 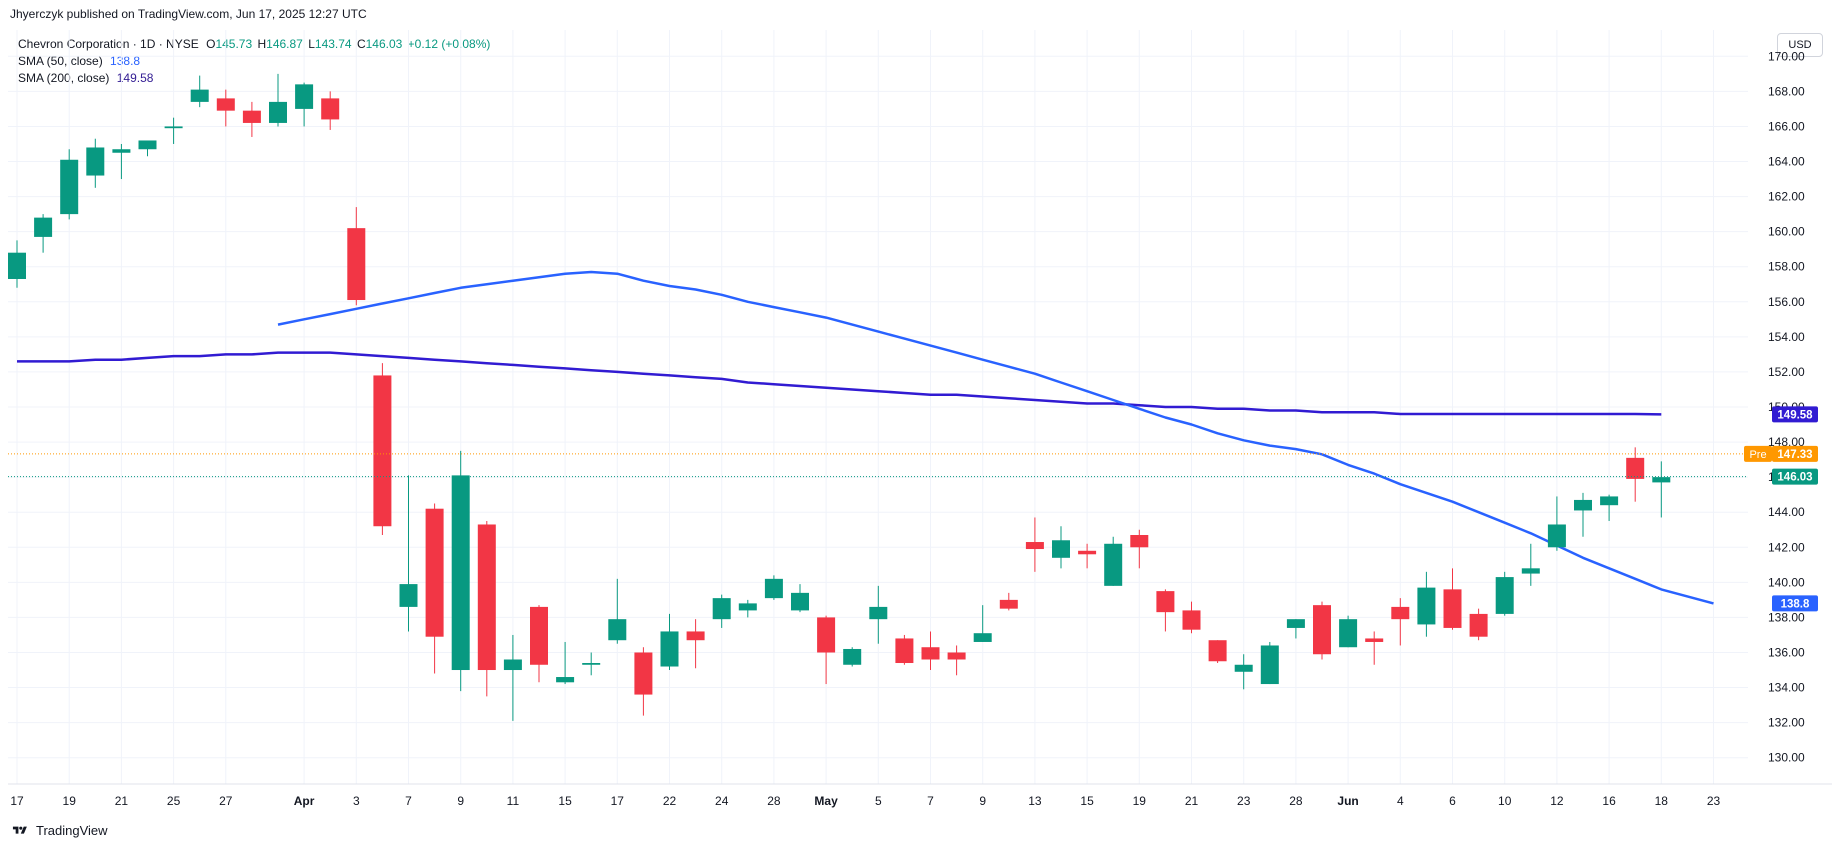 What do you see at coordinates (1795, 415) in the screenshot?
I see `sma200-price-badge-text: 149.58` at bounding box center [1795, 415].